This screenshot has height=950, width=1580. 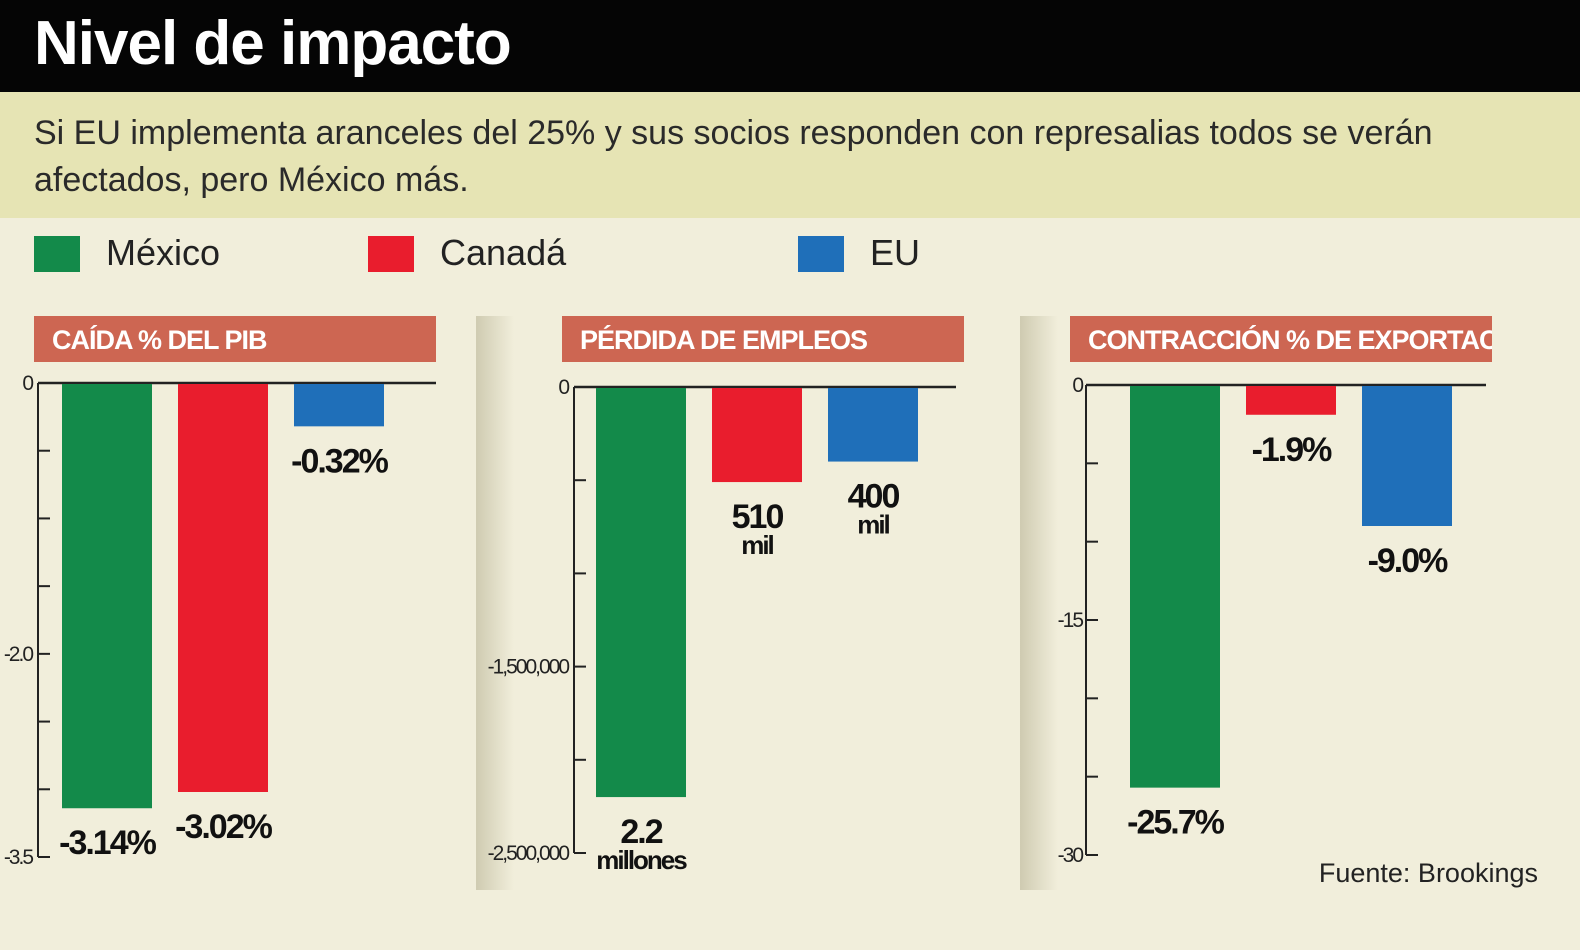 I want to click on bar-gdp-mexico, so click(x=107, y=596).